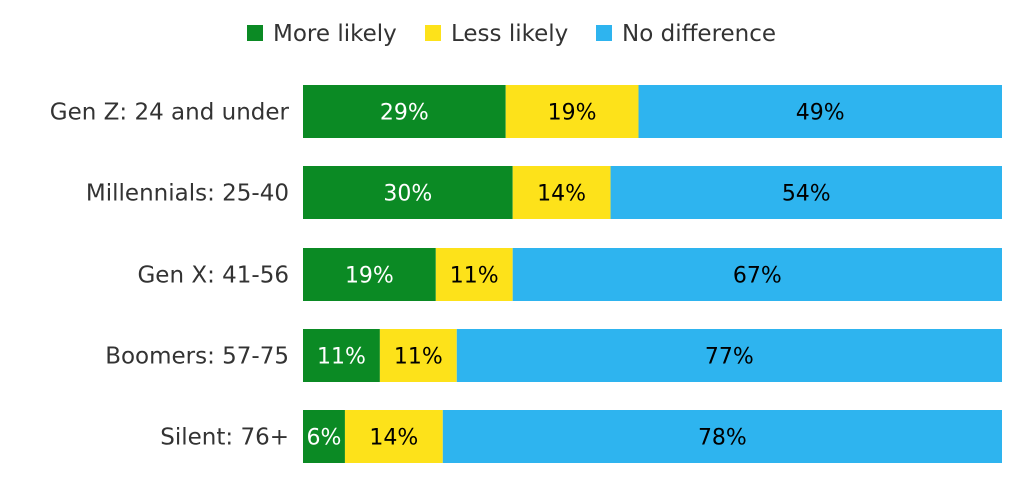 The width and height of the screenshot is (1024, 492). What do you see at coordinates (335, 34) in the screenshot?
I see `legend-label-more-likely: More likely` at bounding box center [335, 34].